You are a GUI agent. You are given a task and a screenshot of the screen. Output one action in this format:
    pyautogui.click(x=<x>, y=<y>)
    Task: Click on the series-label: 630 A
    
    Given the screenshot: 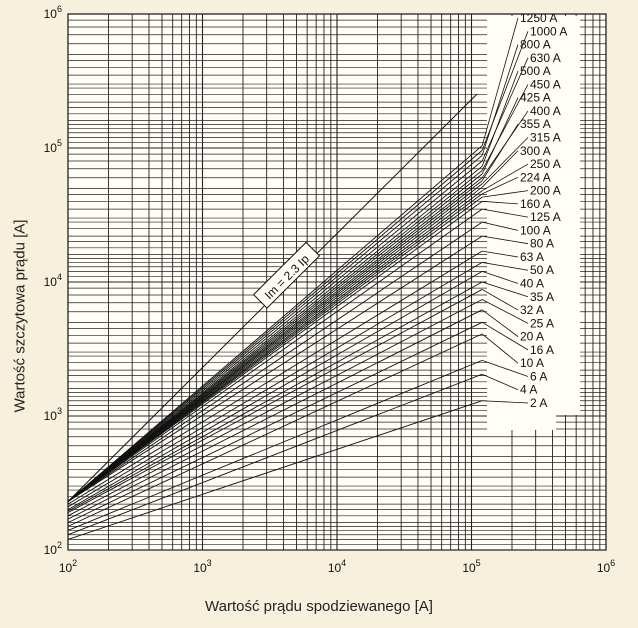 What is the action you would take?
    pyautogui.click(x=545, y=58)
    